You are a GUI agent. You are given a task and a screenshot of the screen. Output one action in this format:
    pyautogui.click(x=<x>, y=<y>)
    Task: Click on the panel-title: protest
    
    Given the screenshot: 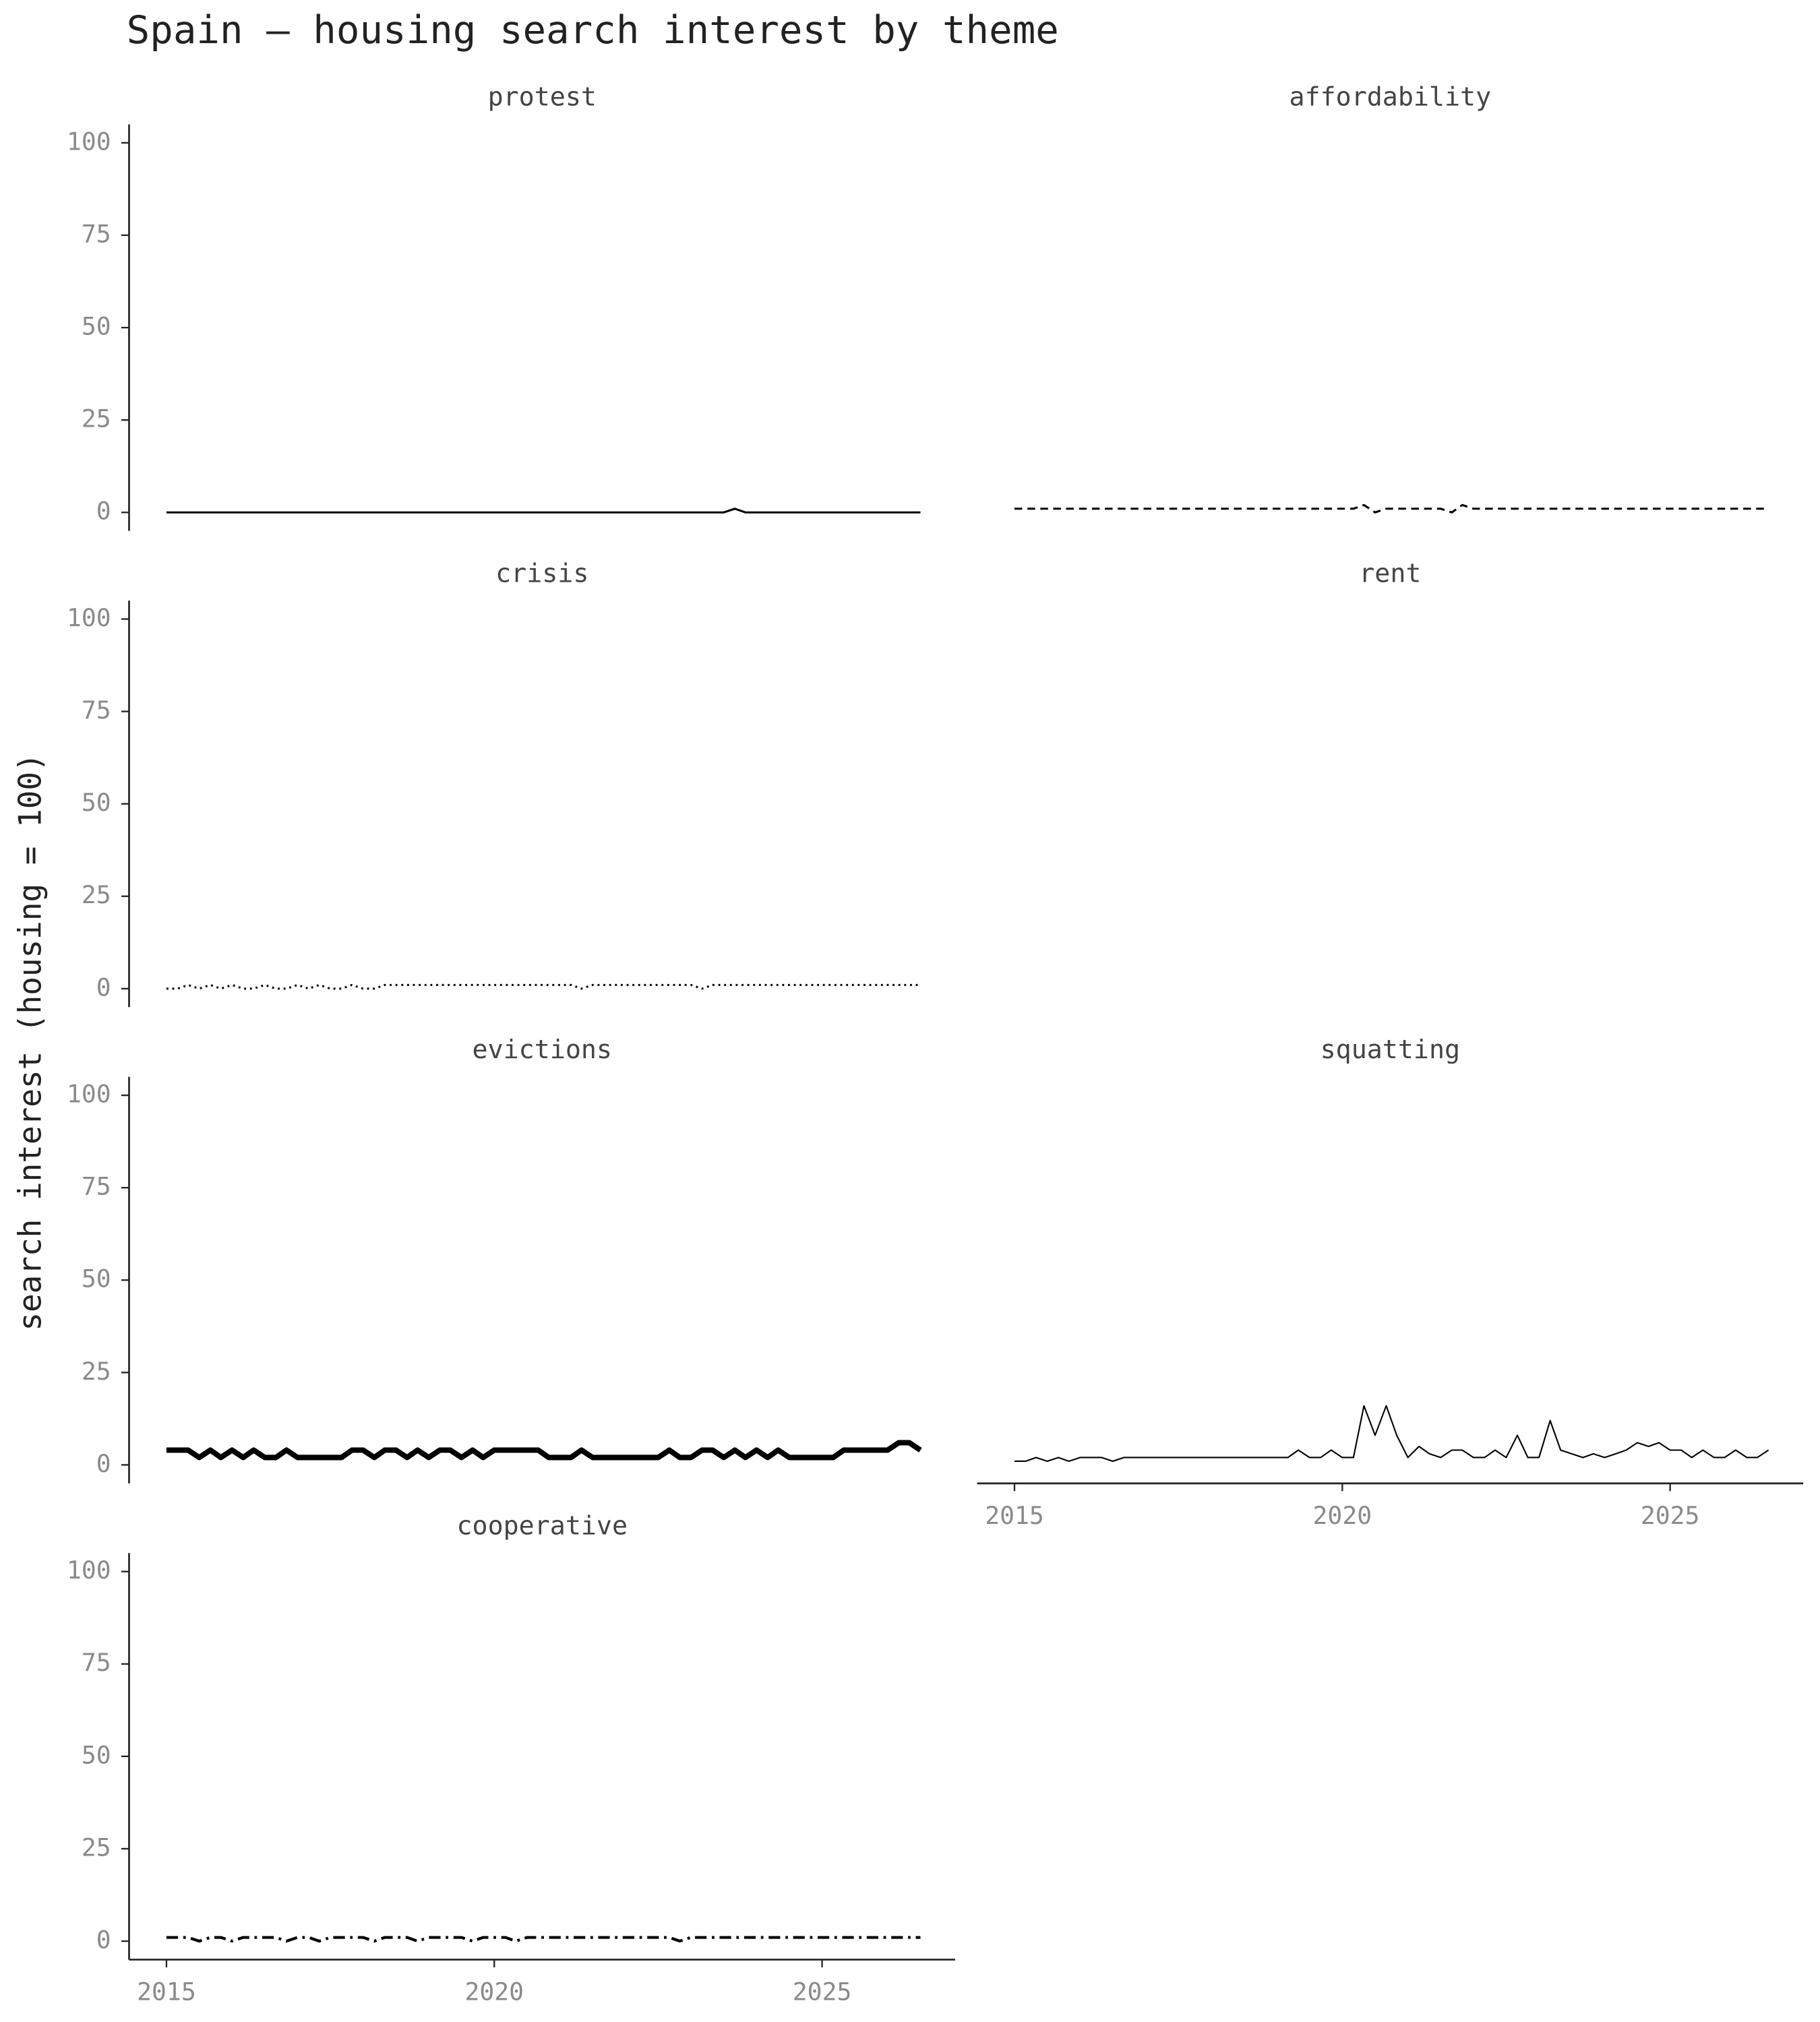 What is the action you would take?
    pyautogui.click(x=542, y=97)
    